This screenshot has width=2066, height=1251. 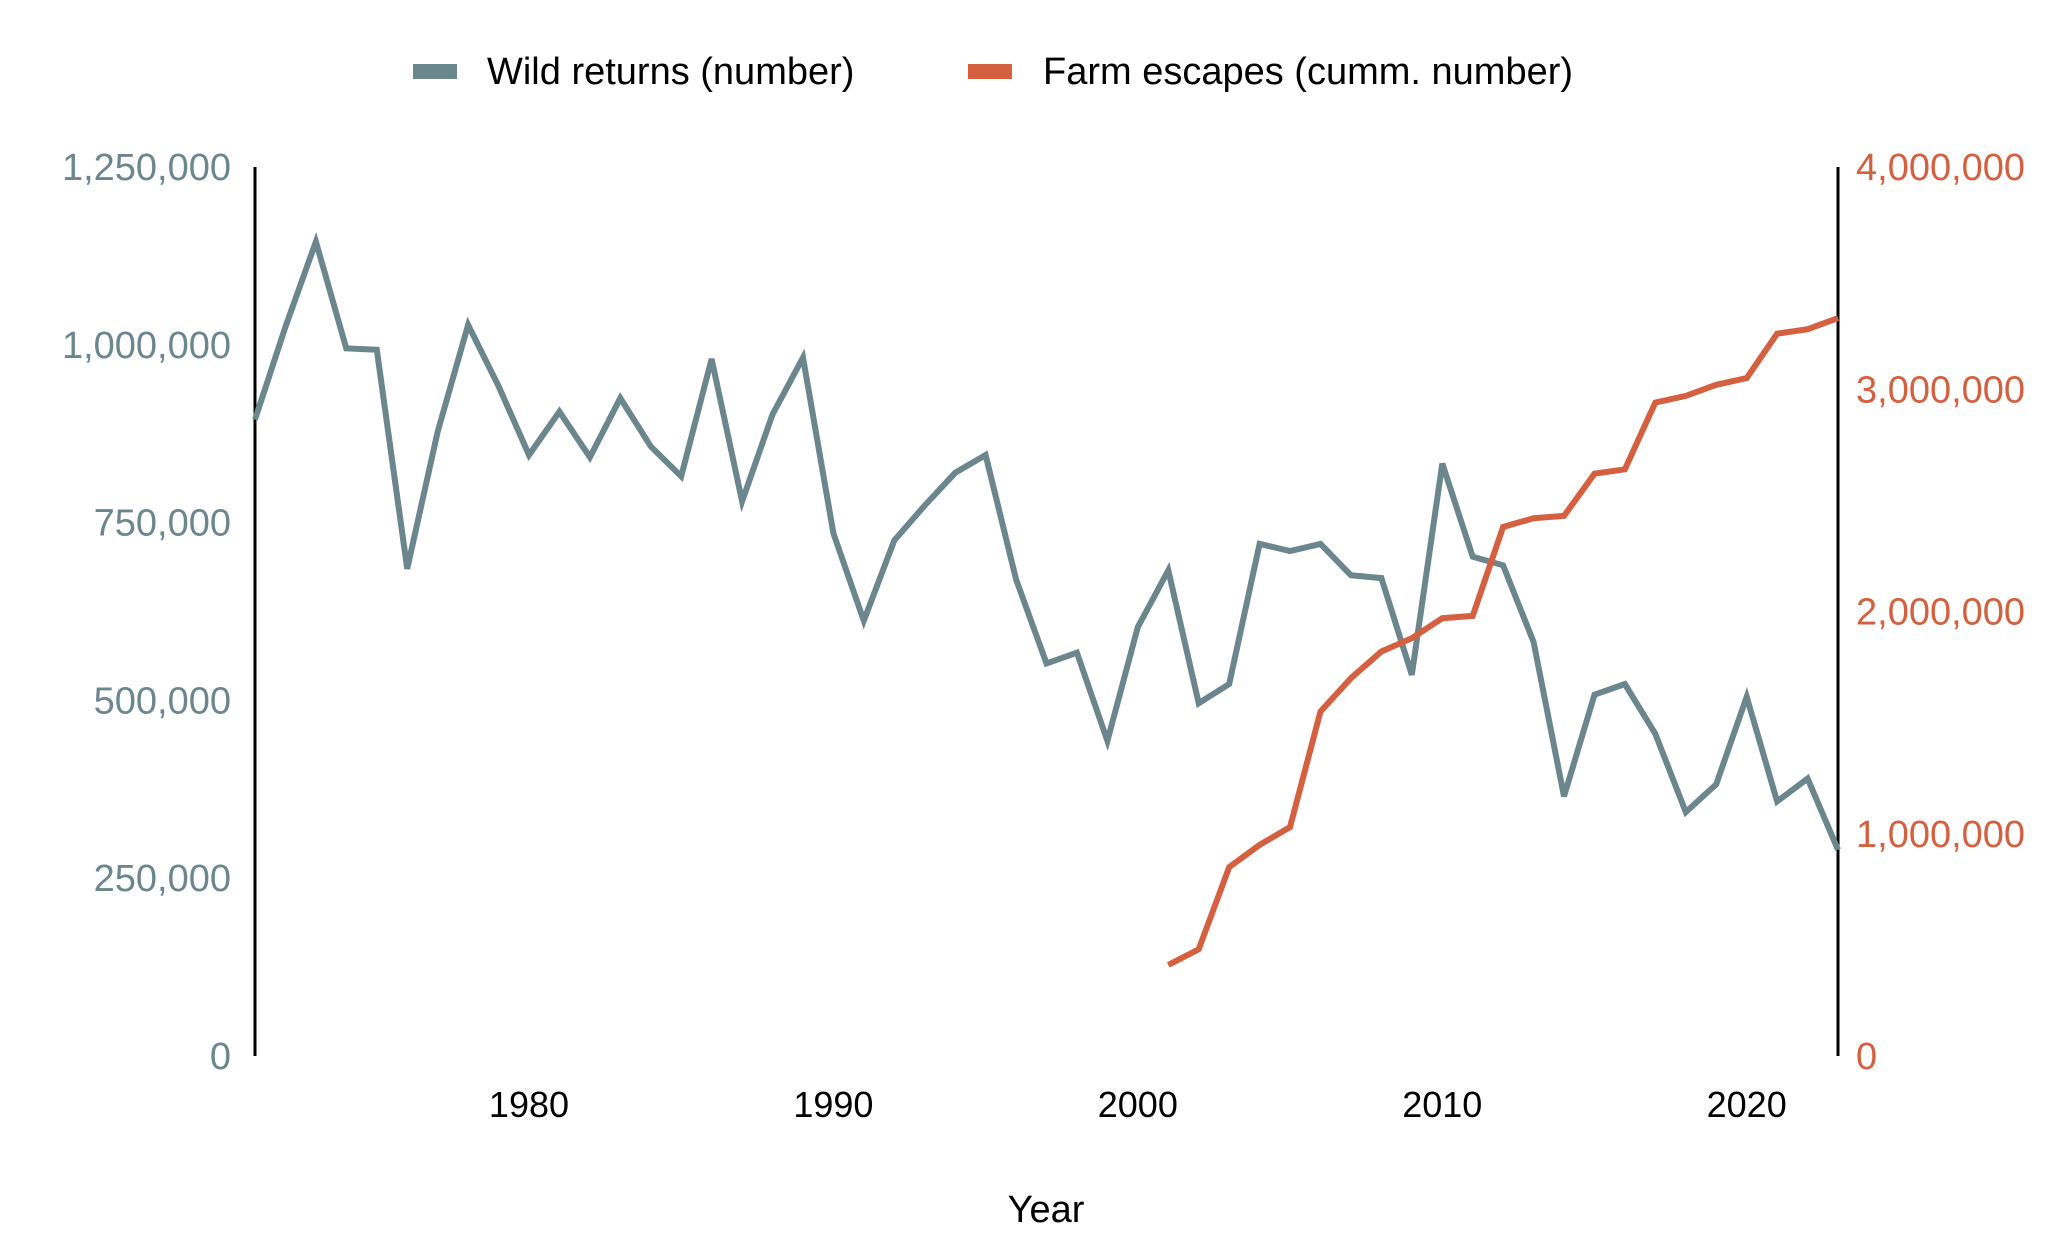 What do you see at coordinates (146, 168) in the screenshot?
I see `left-axis-tick-label: 1,250,000` at bounding box center [146, 168].